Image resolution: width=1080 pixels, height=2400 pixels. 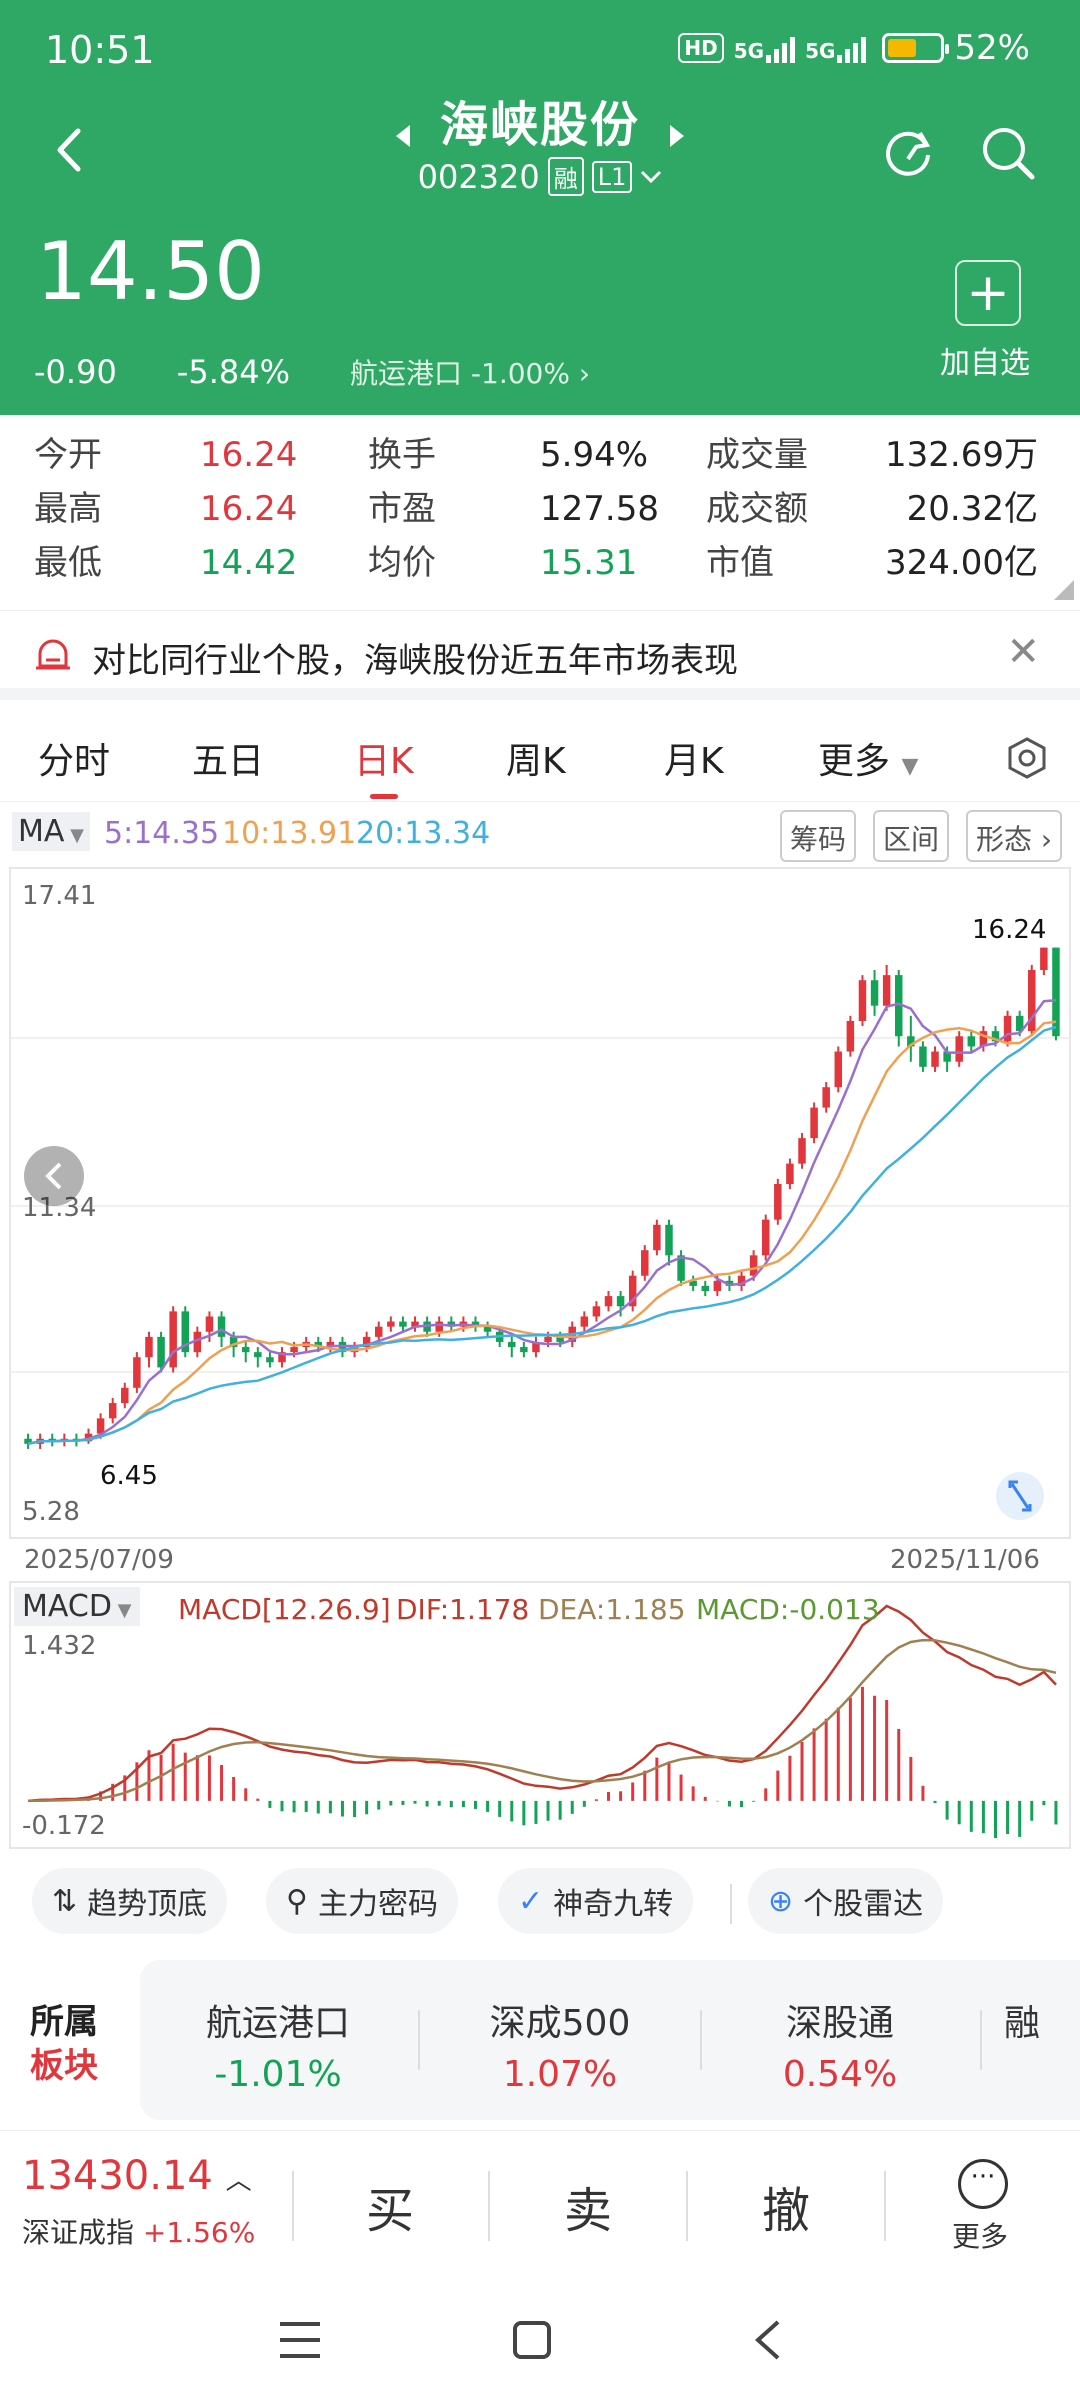 I want to click on settings-hexagon-icon, so click(x=1027, y=758).